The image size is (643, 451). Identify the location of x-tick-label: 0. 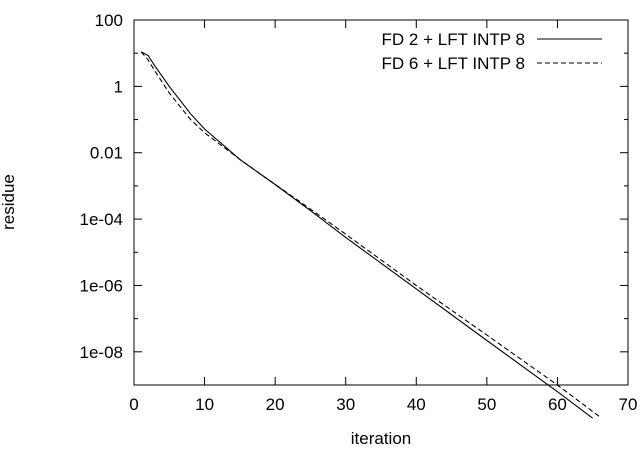
(133, 404).